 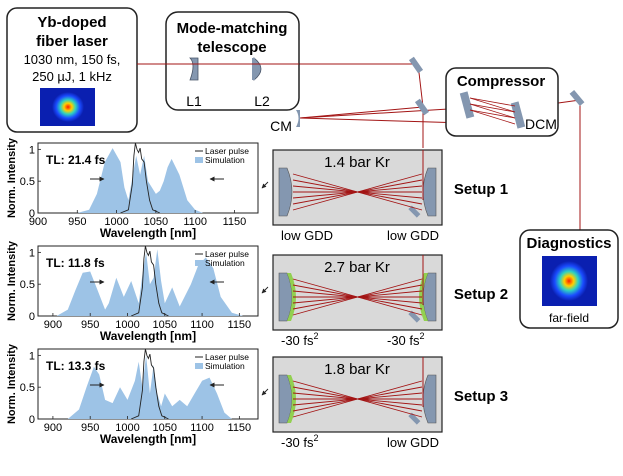 I want to click on setup-1: 1.4 bar Kr Setup 1 low GDD low GDD, so click(x=384, y=196).